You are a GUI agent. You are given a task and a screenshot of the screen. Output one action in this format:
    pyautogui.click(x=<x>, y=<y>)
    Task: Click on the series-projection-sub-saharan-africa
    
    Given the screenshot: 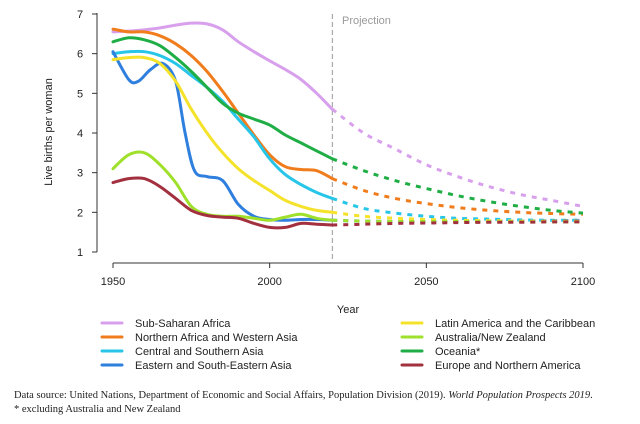 What is the action you would take?
    pyautogui.click(x=457, y=158)
    